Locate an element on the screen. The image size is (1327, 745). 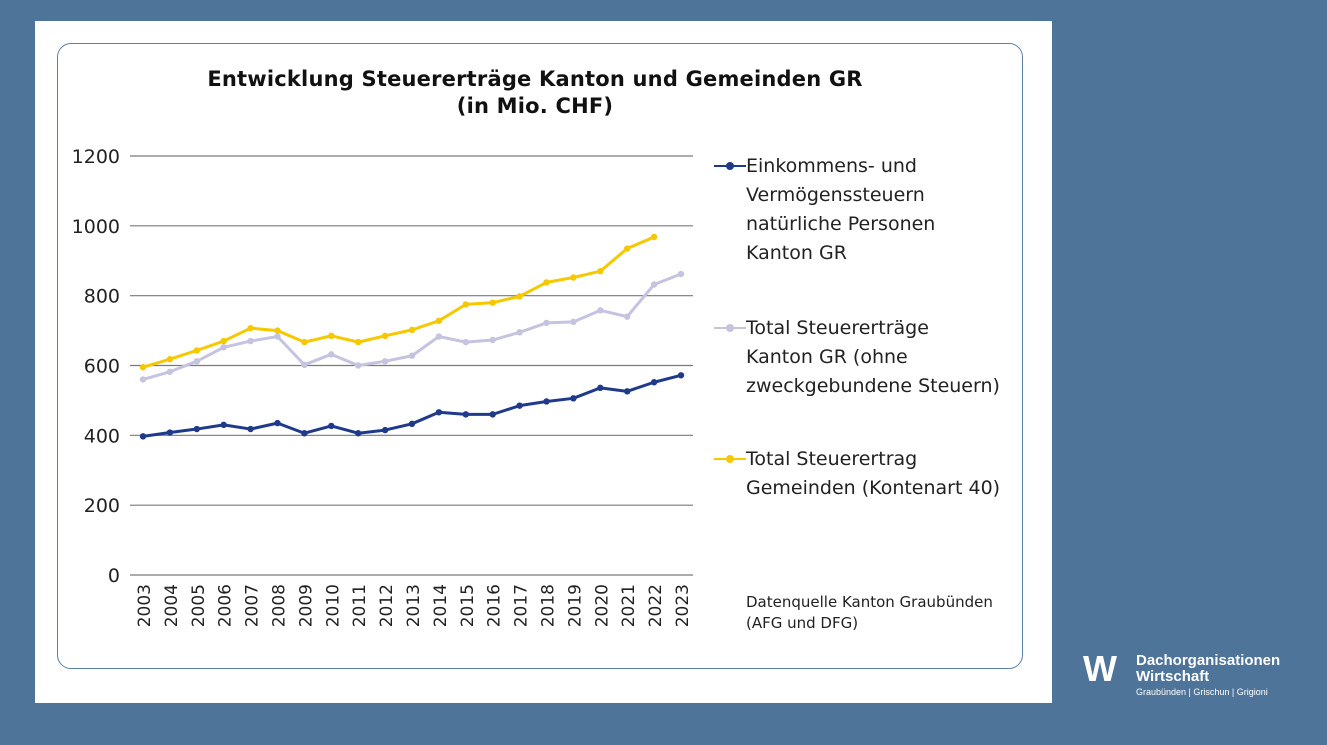
data-point-einkommens-2007 is located at coordinates (250, 429).